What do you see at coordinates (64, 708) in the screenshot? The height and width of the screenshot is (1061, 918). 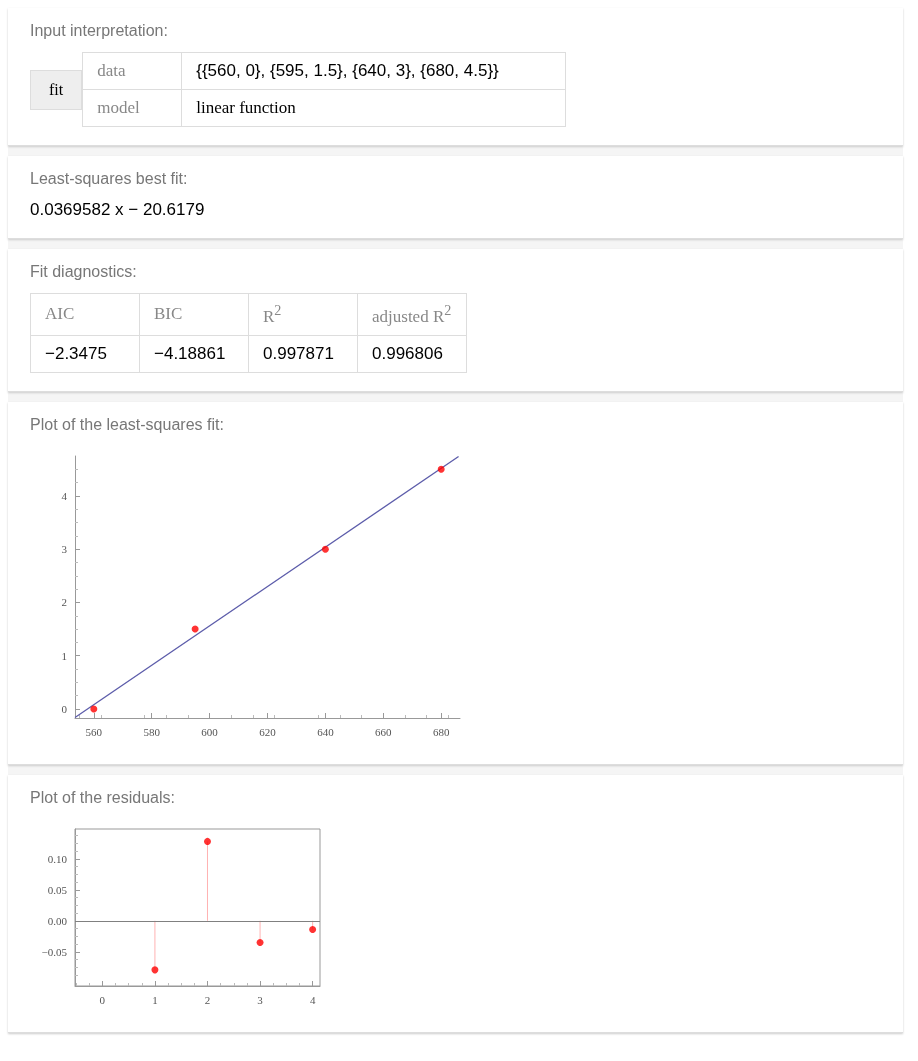 I see `y-tick-label: 0` at bounding box center [64, 708].